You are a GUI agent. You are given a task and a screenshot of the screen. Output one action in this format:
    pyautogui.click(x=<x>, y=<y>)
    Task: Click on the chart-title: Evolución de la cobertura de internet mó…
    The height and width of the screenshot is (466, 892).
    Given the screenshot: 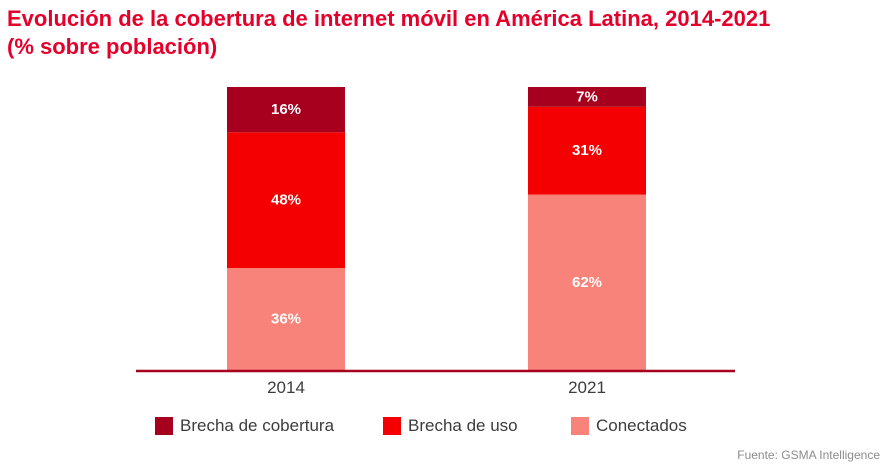 What is the action you would take?
    pyautogui.click(x=447, y=33)
    